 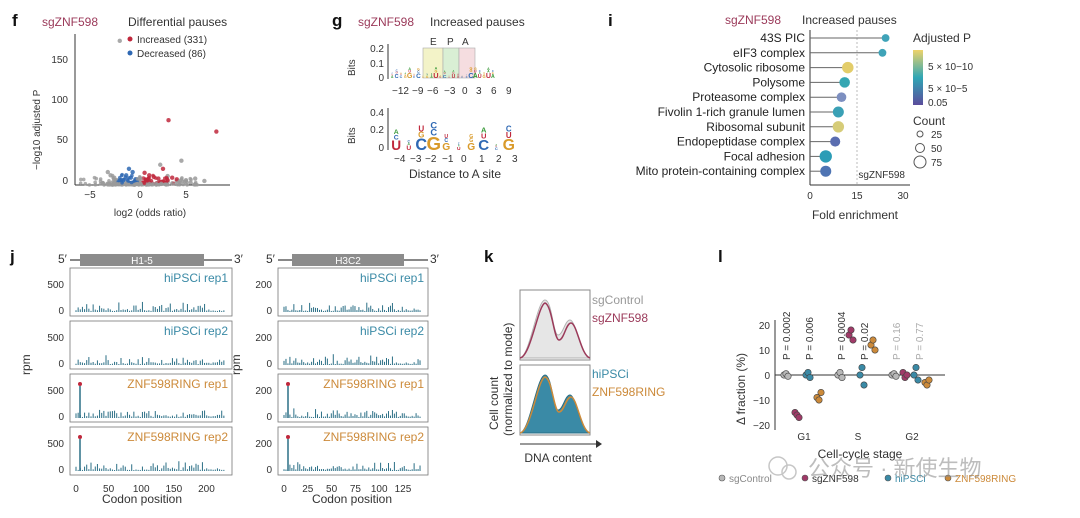 I want to click on g-top-ytick-0.2: 0.2, so click(x=377, y=49).